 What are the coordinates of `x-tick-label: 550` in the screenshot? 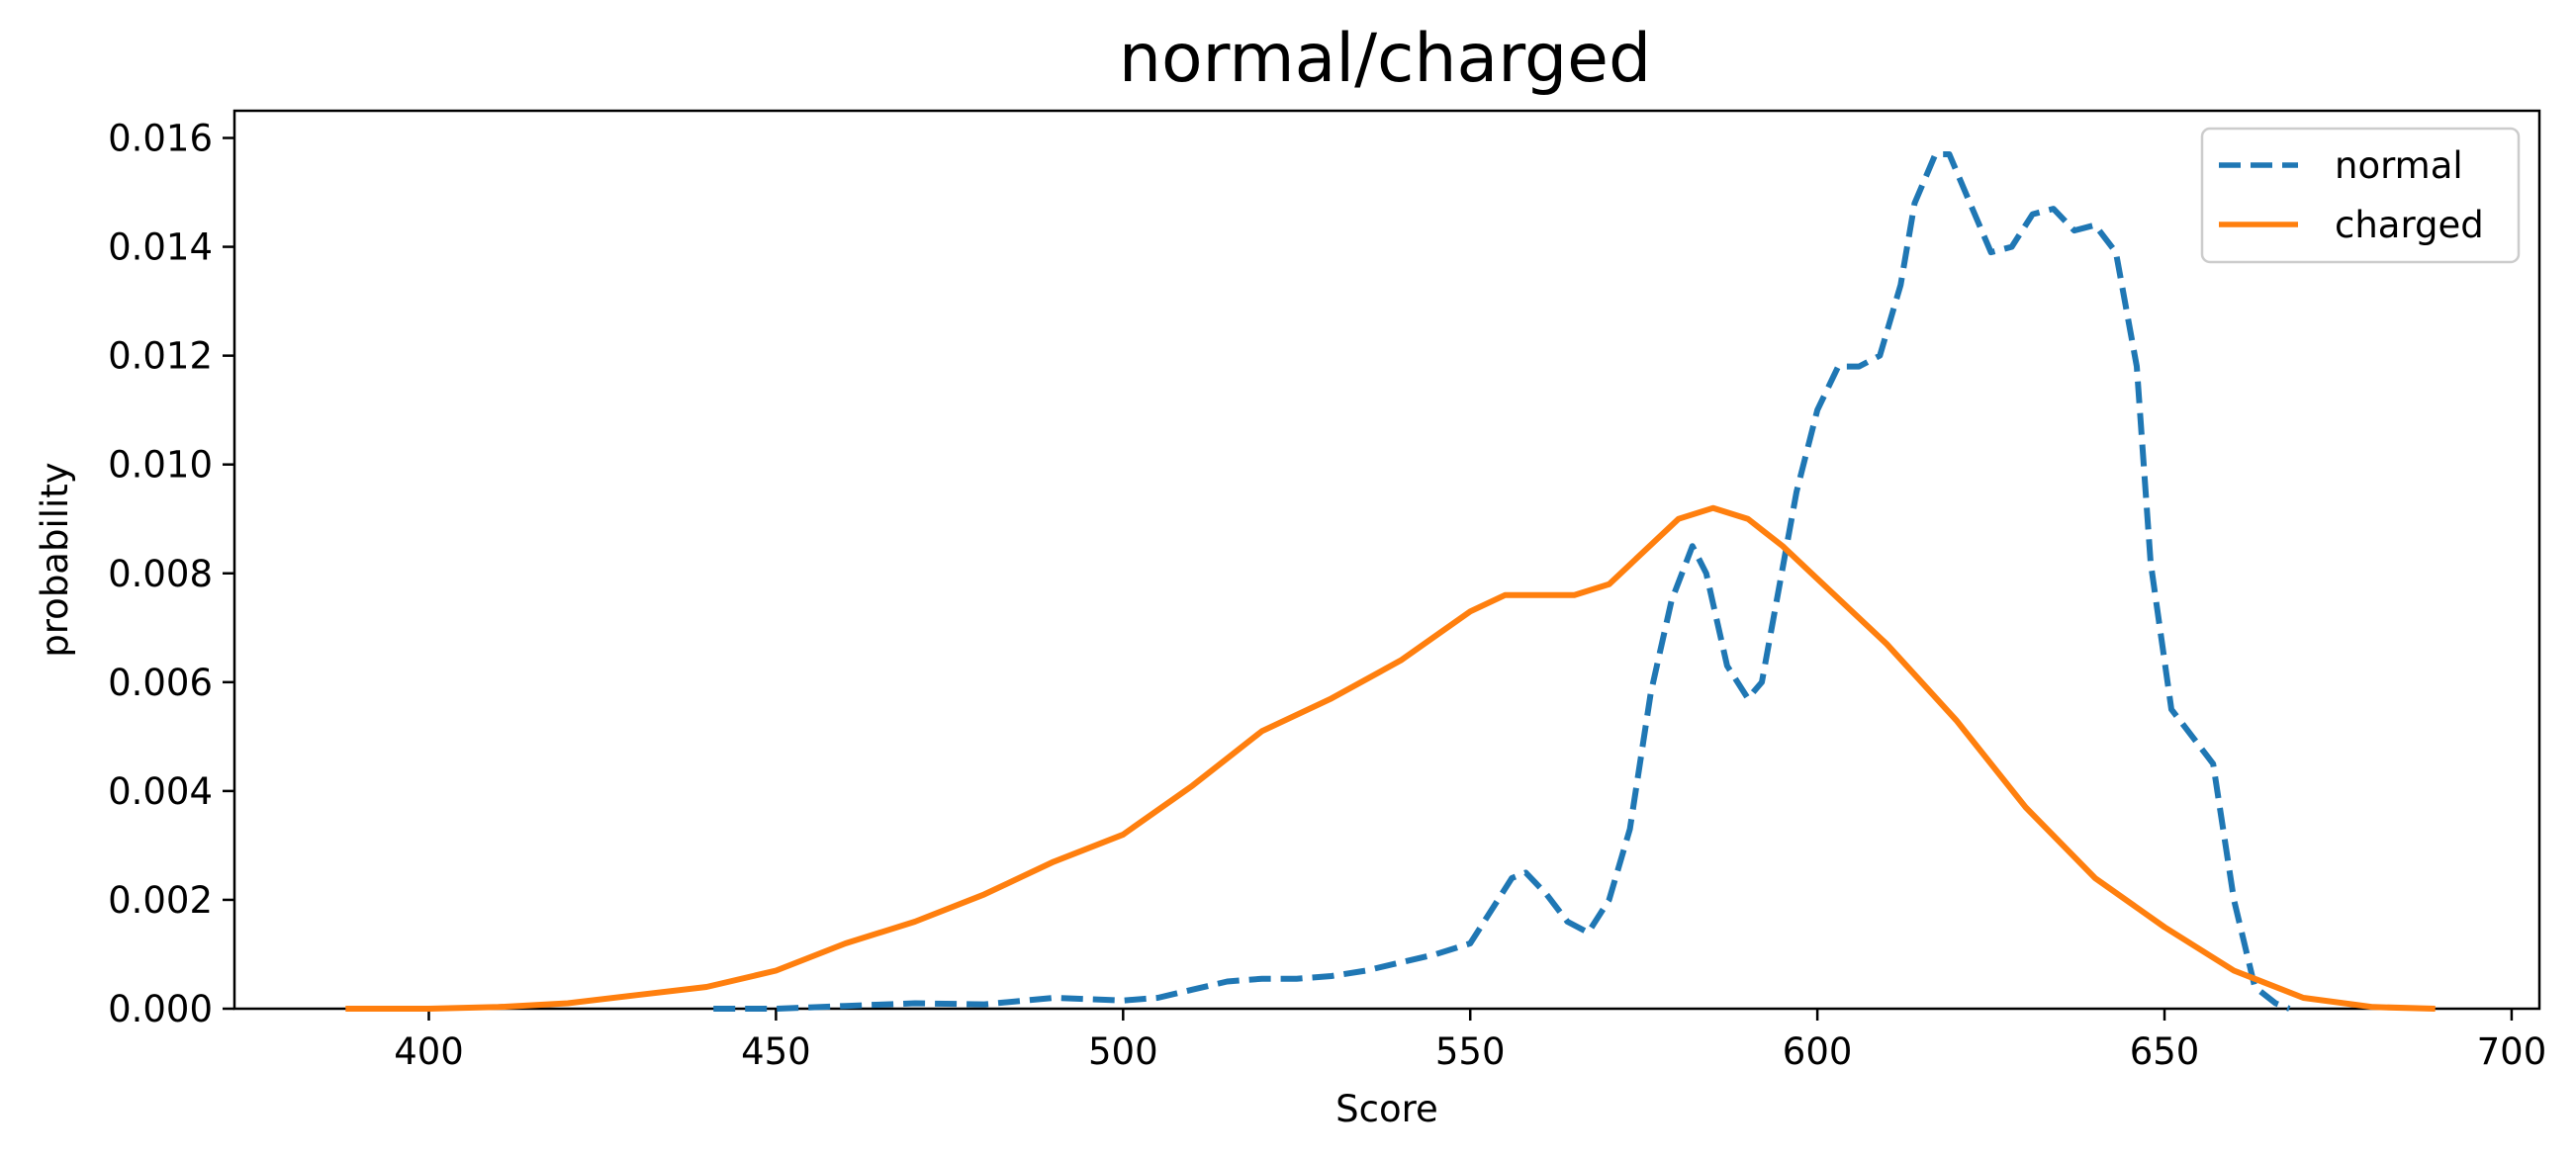 It's located at (1470, 1051).